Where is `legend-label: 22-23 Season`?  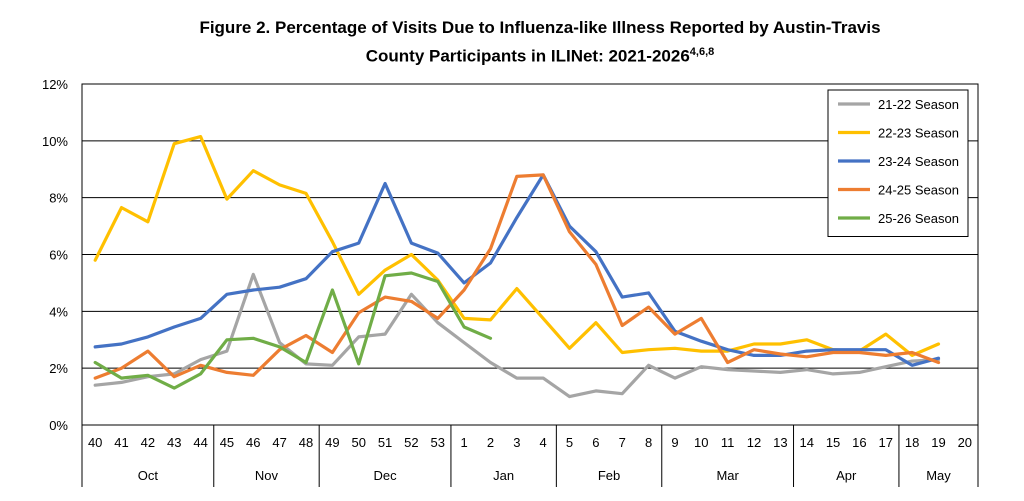 legend-label: 22-23 Season is located at coordinates (918, 133).